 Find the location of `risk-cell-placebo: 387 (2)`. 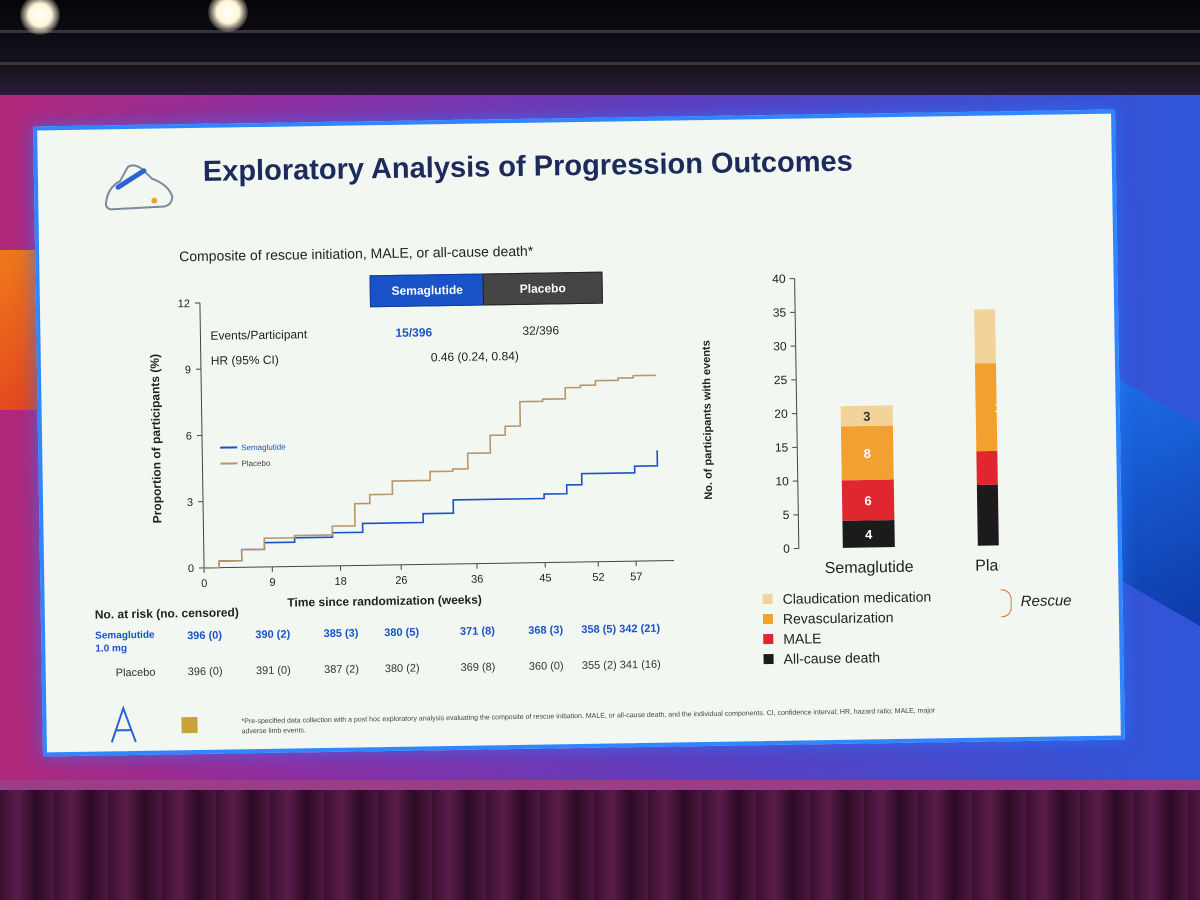

risk-cell-placebo: 387 (2) is located at coordinates (342, 670).